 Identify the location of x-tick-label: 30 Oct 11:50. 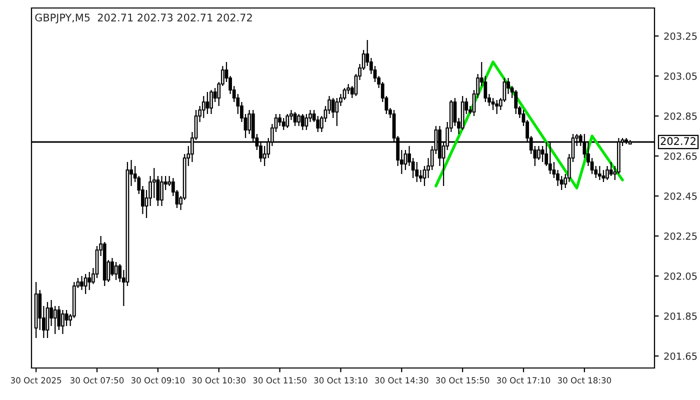
(279, 380).